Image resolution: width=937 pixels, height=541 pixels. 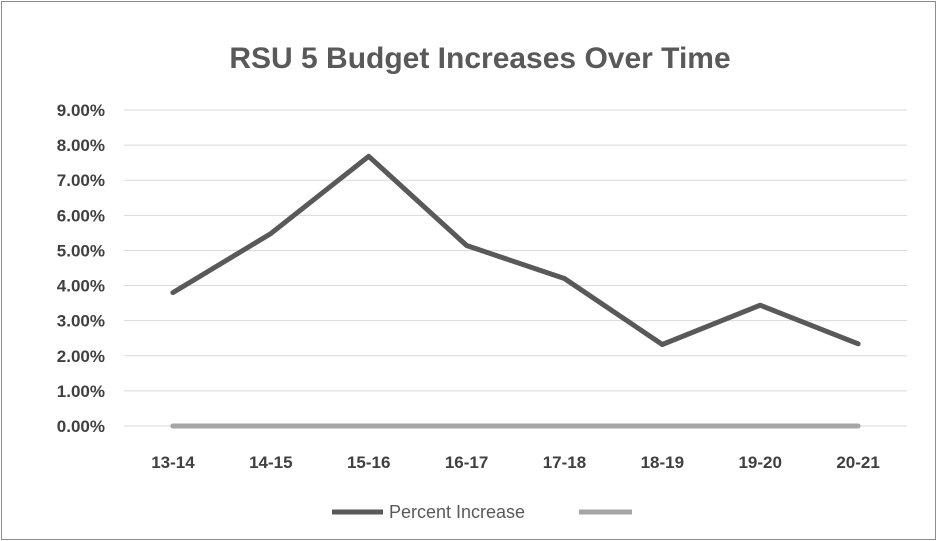 What do you see at coordinates (81, 215) in the screenshot?
I see `y-tick-label: 6.00%` at bounding box center [81, 215].